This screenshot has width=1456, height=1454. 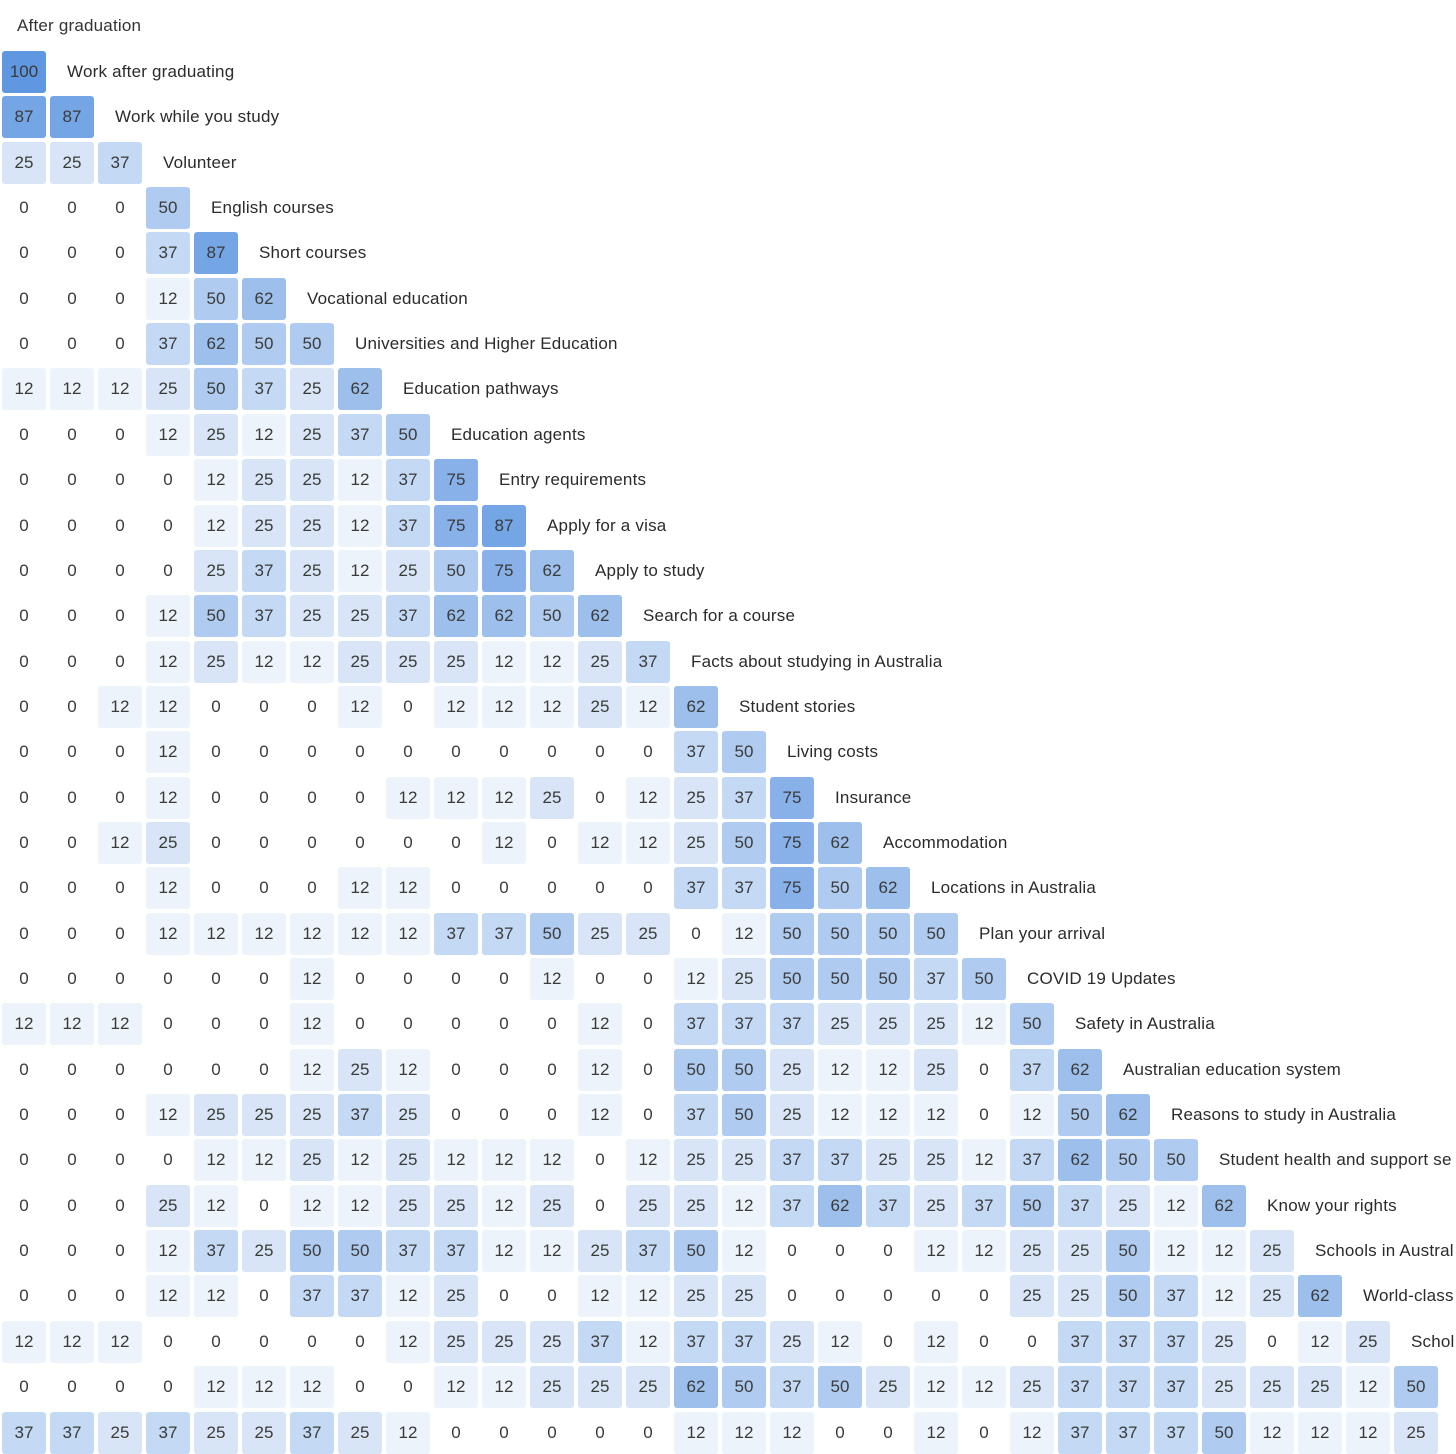 What do you see at coordinates (24, 72) in the screenshot?
I see `heatmap-cell: 100` at bounding box center [24, 72].